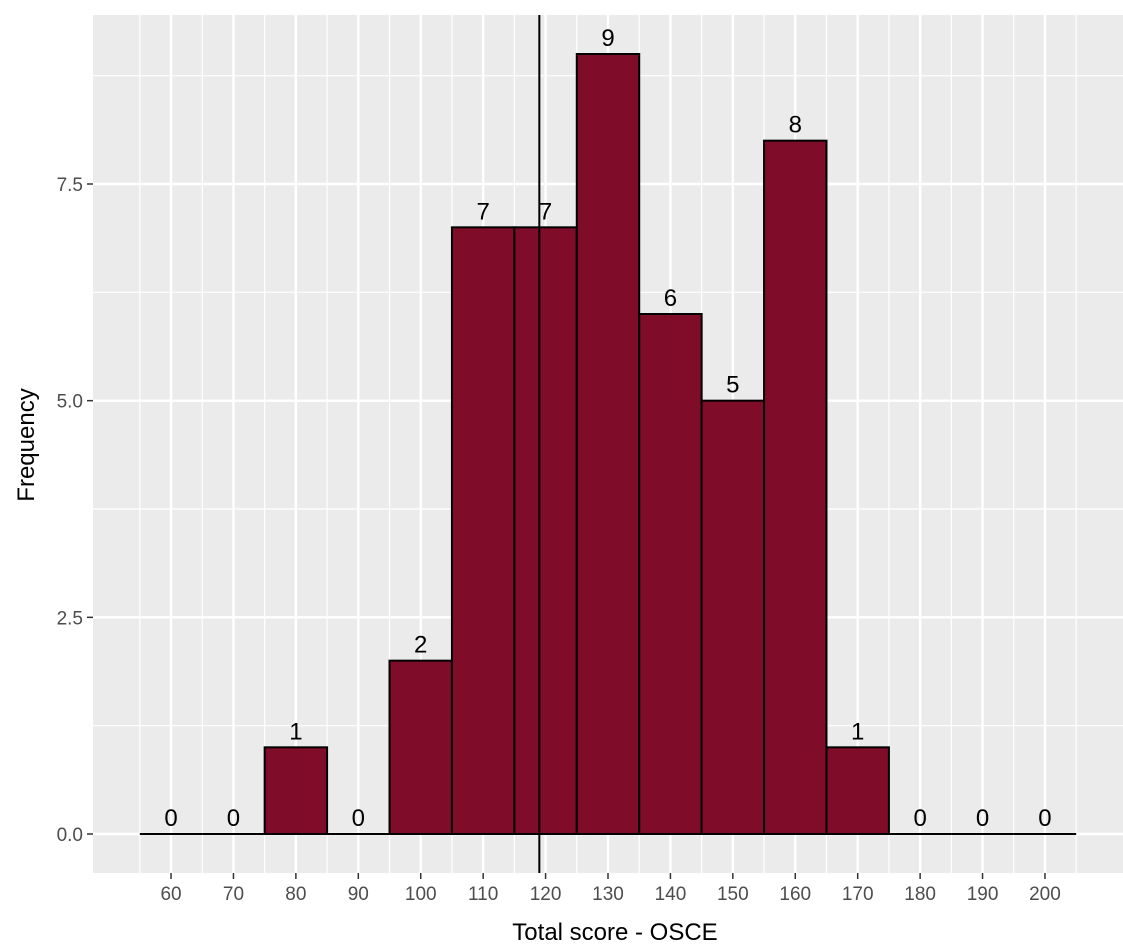 The height and width of the screenshot is (945, 1123). I want to click on x-tick-label: 110, so click(483, 894).